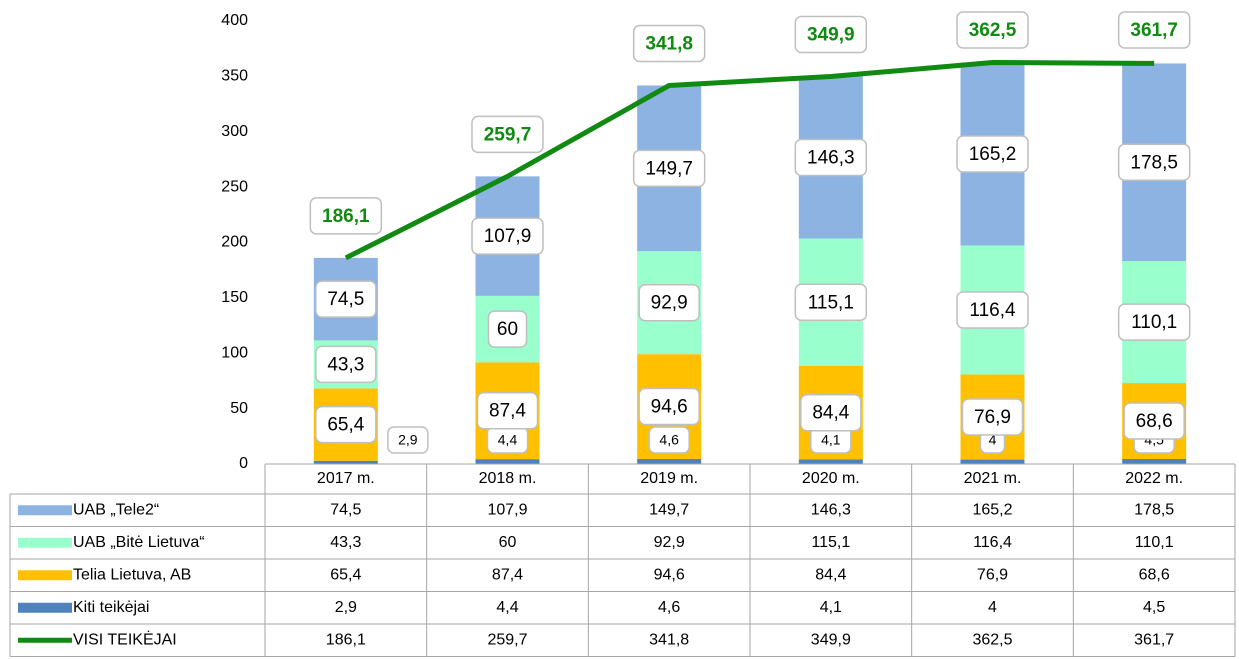 The width and height of the screenshot is (1239, 659). Describe the element at coordinates (234, 186) in the screenshot. I see `y-tick-label: 250` at that location.